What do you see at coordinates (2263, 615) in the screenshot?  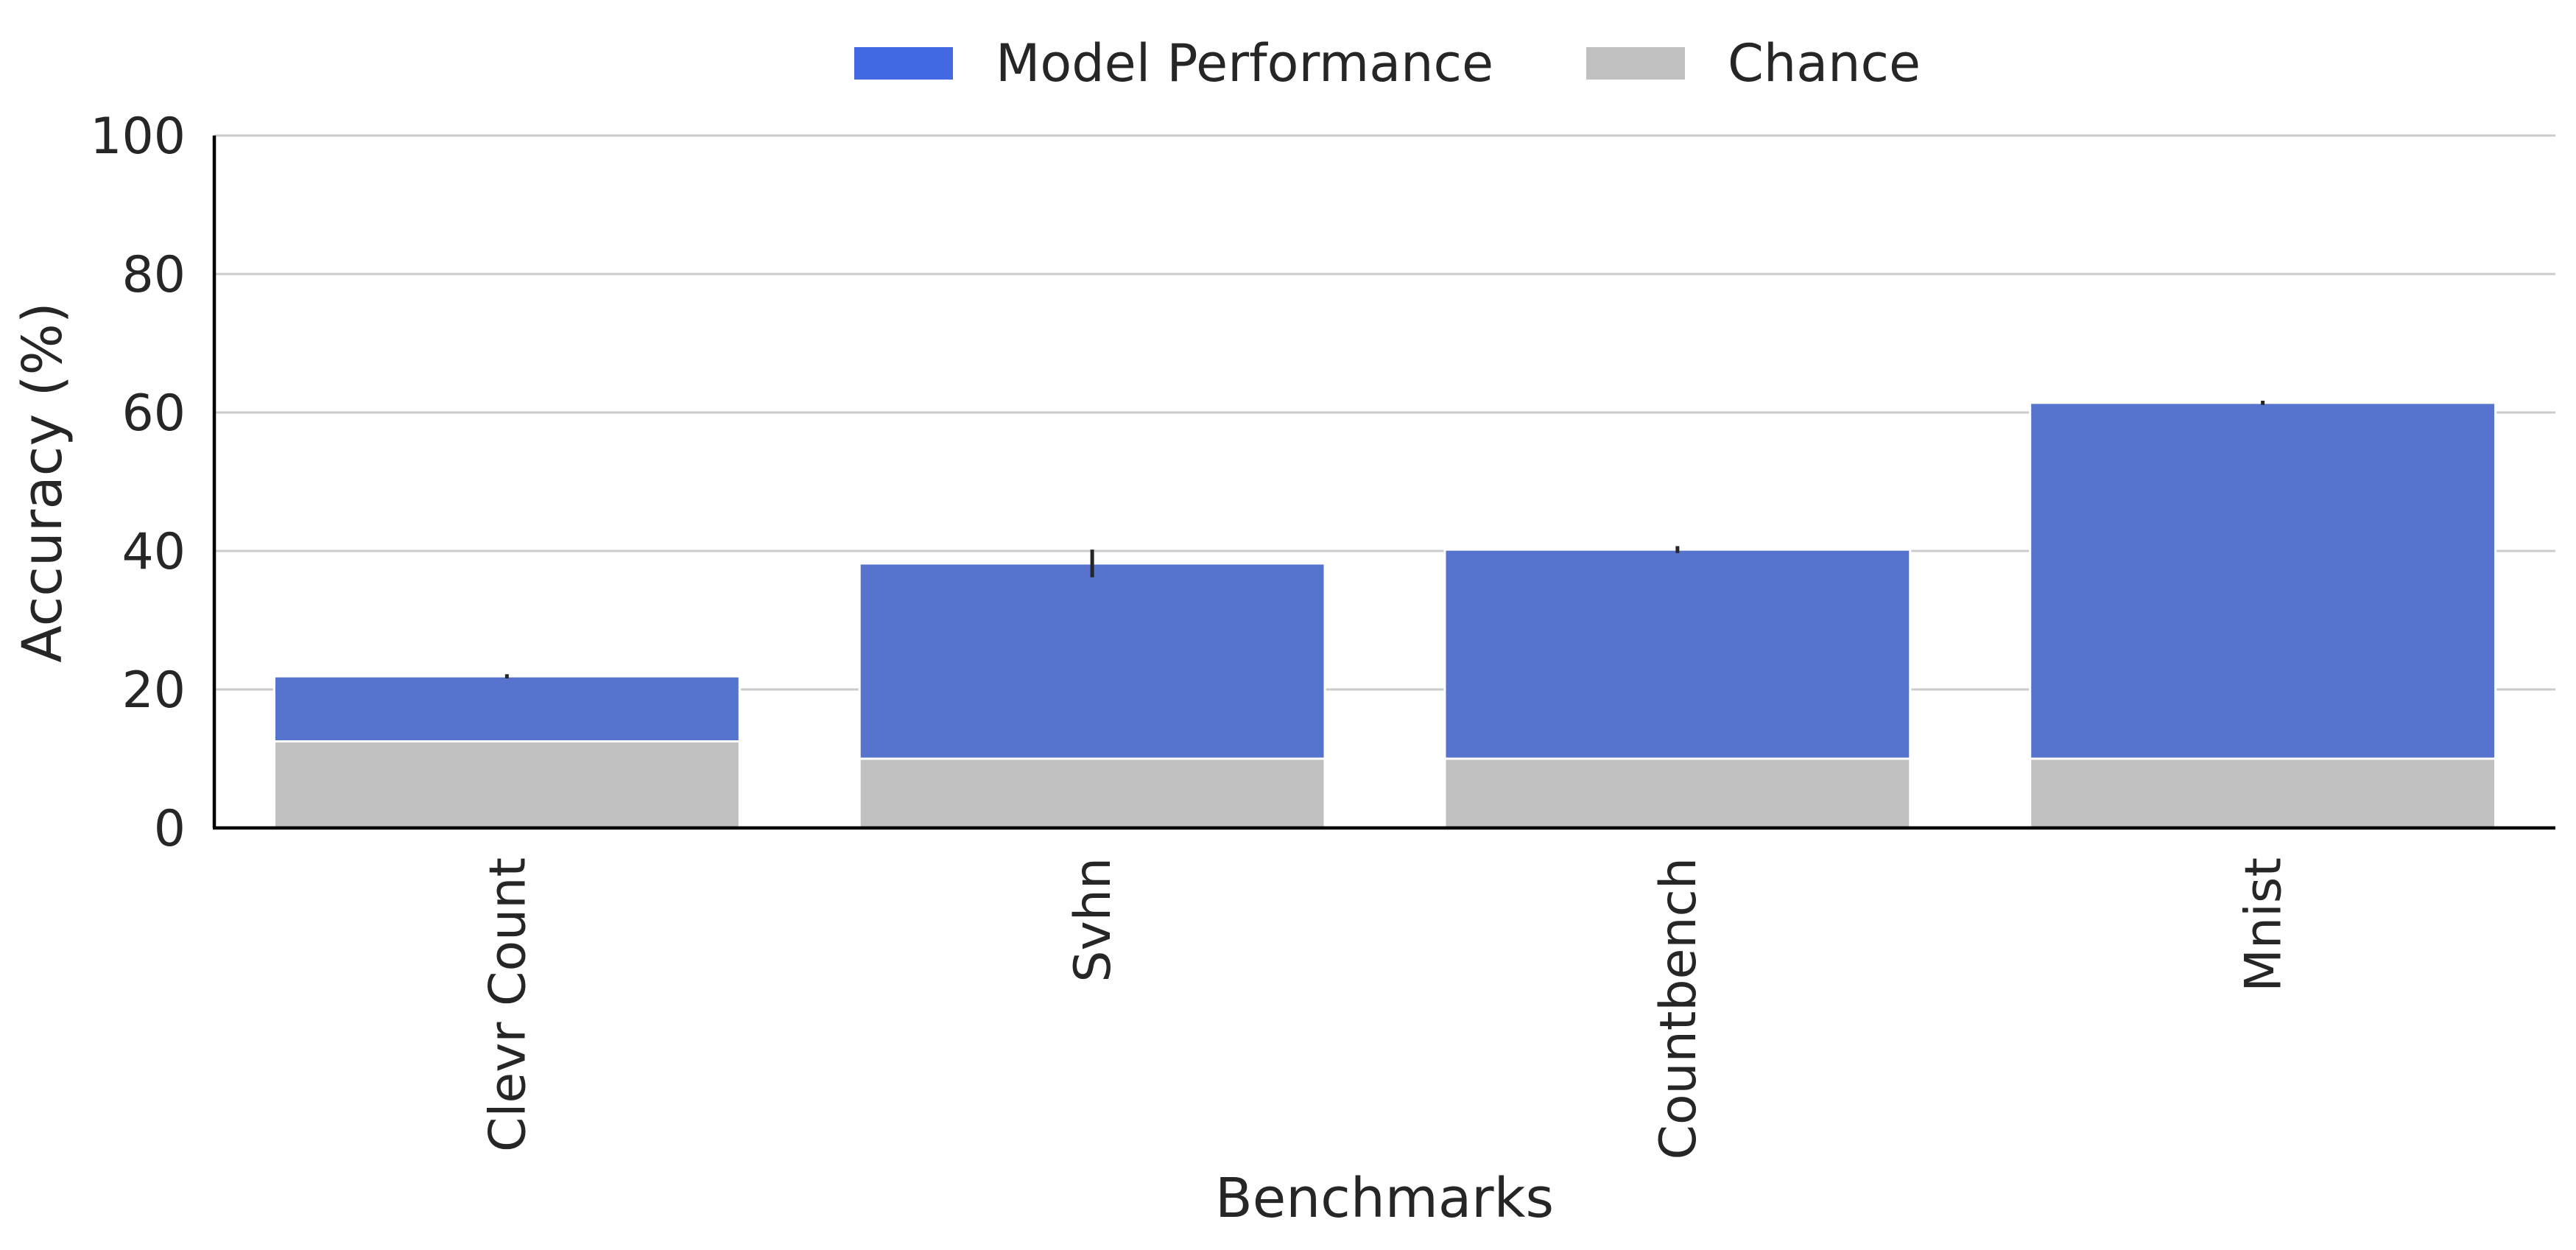 I see `bar-model-performance-mnist` at bounding box center [2263, 615].